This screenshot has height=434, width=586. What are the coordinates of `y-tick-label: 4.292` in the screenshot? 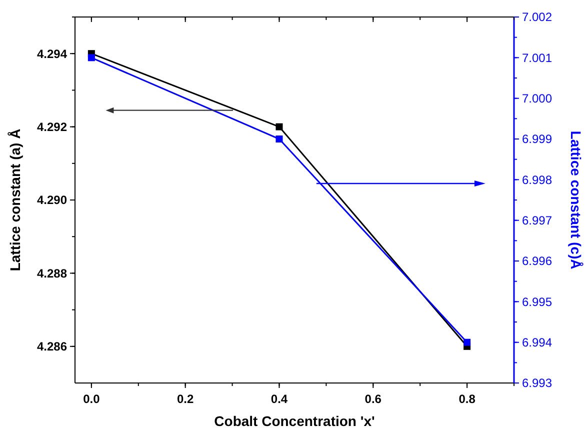 It's located at (52, 127).